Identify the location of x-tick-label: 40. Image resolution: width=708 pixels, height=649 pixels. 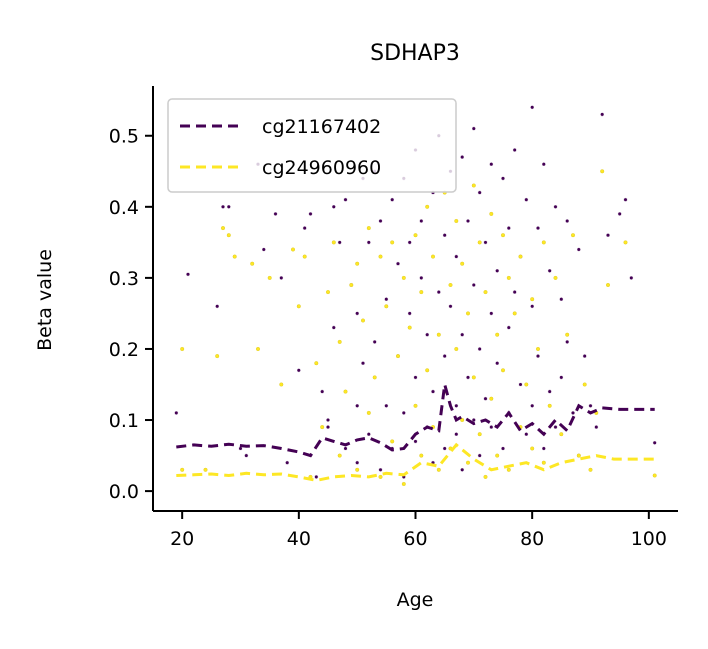
(299, 539).